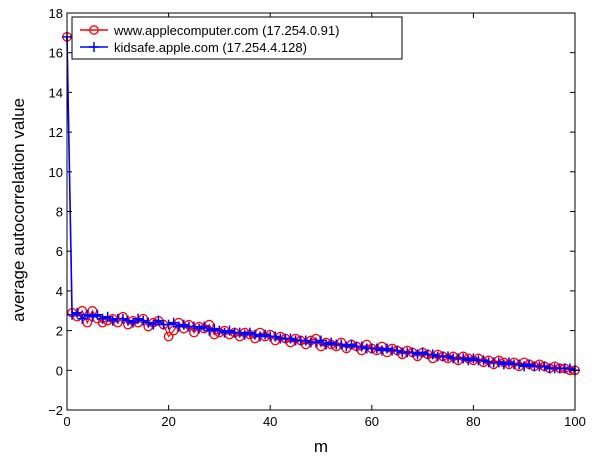  Describe the element at coordinates (270, 421) in the screenshot. I see `x-tick-label: 40` at that location.